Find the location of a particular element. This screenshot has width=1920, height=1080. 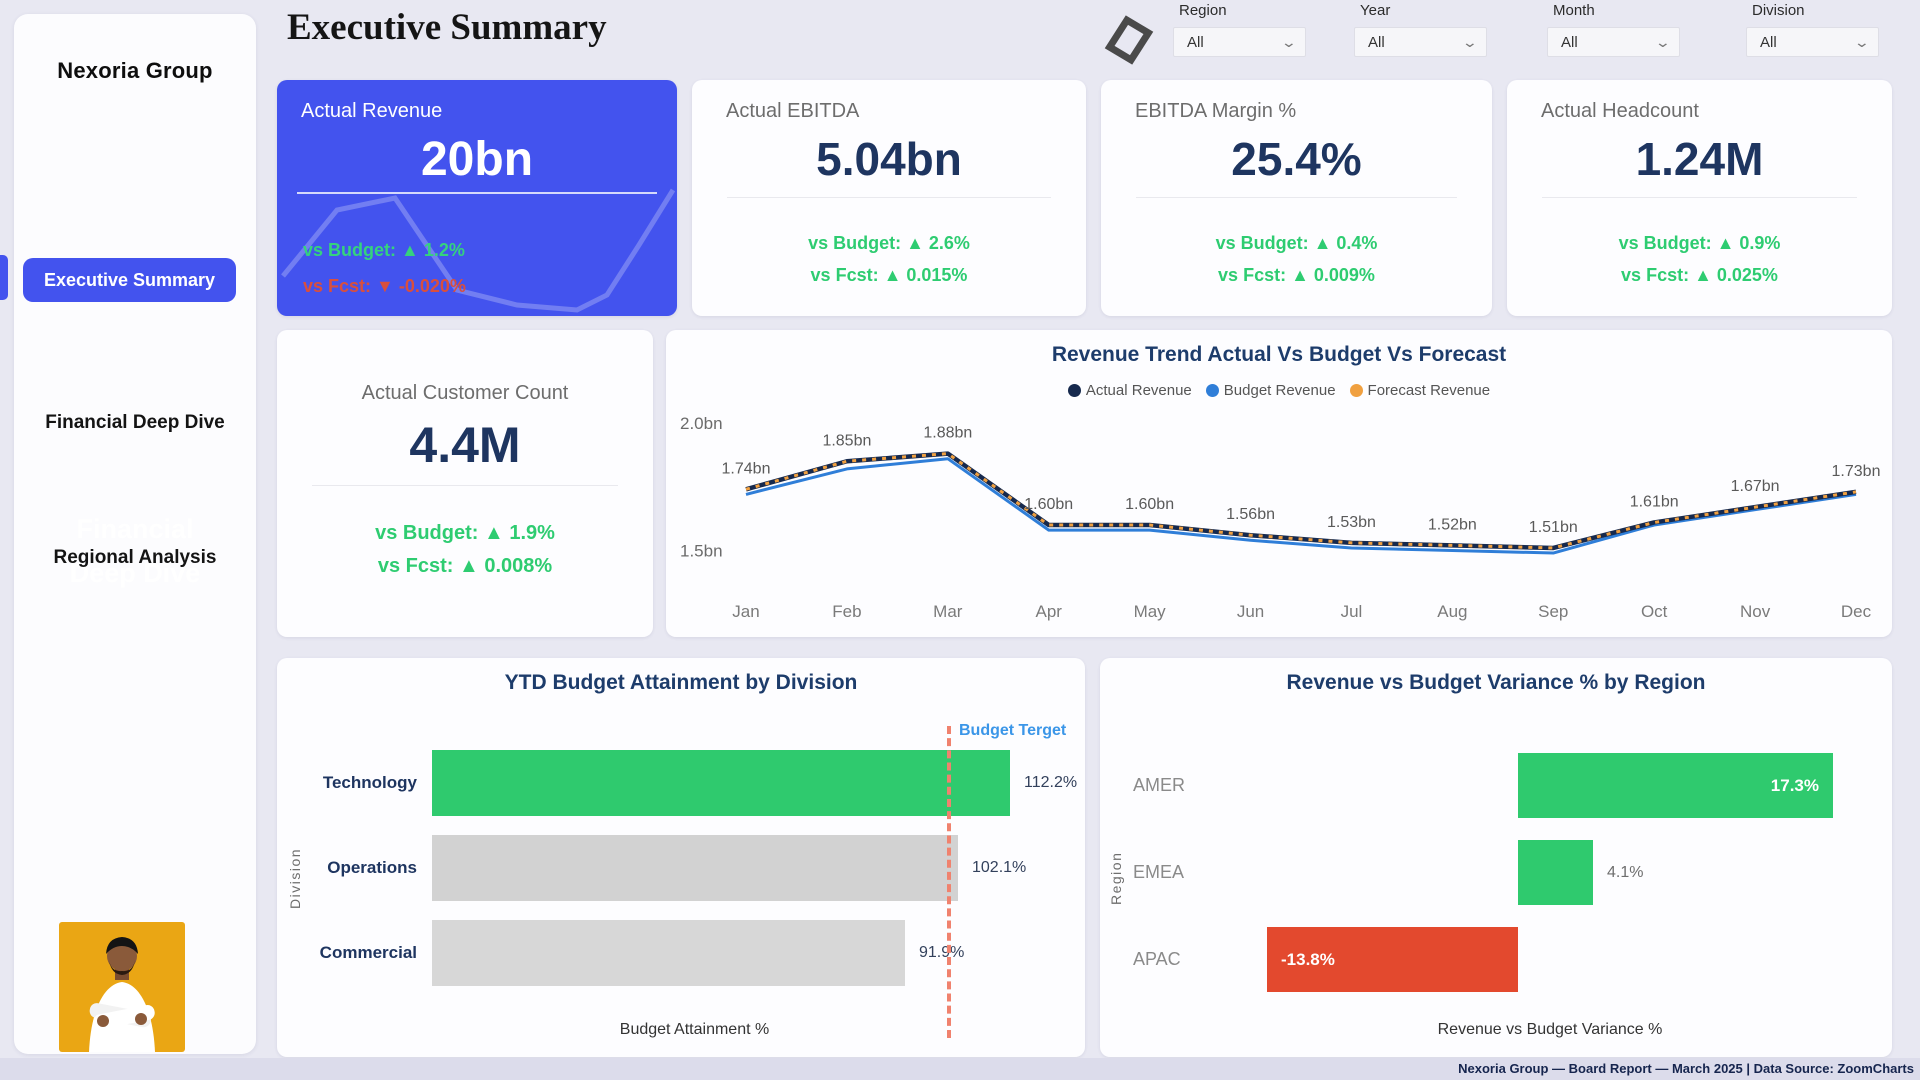

kpi-vs-fcst: vs Fcst: ▲ 0.025% is located at coordinates (1699, 275).